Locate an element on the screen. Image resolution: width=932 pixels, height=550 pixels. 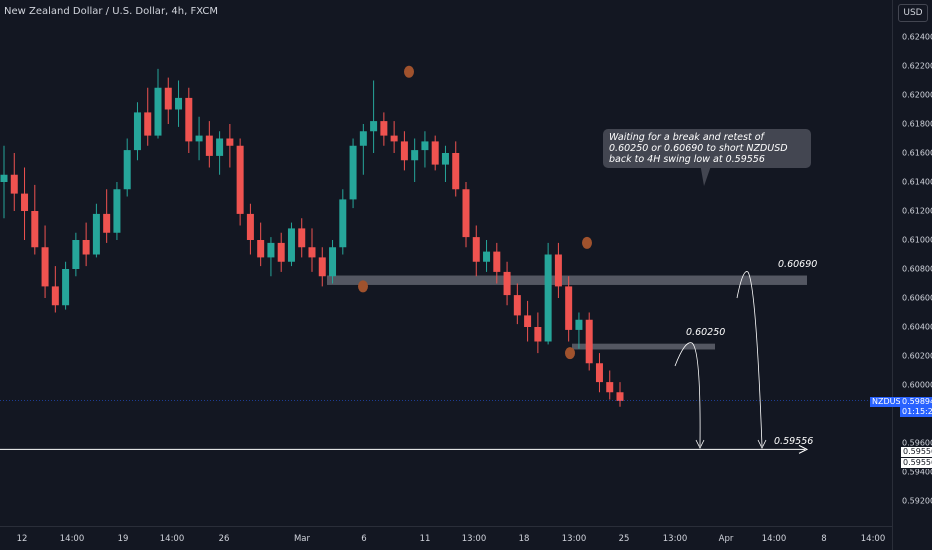
price-tick-label: 0.59200 is located at coordinates (917, 501).